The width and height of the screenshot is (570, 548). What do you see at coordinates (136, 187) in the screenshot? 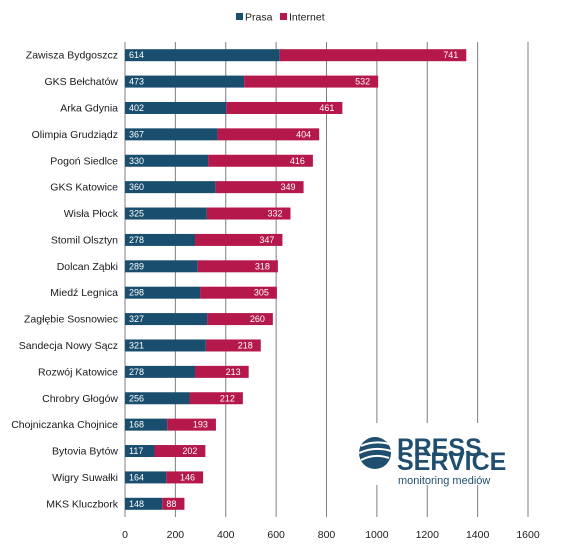
I see `data-label-prasa: 360` at bounding box center [136, 187].